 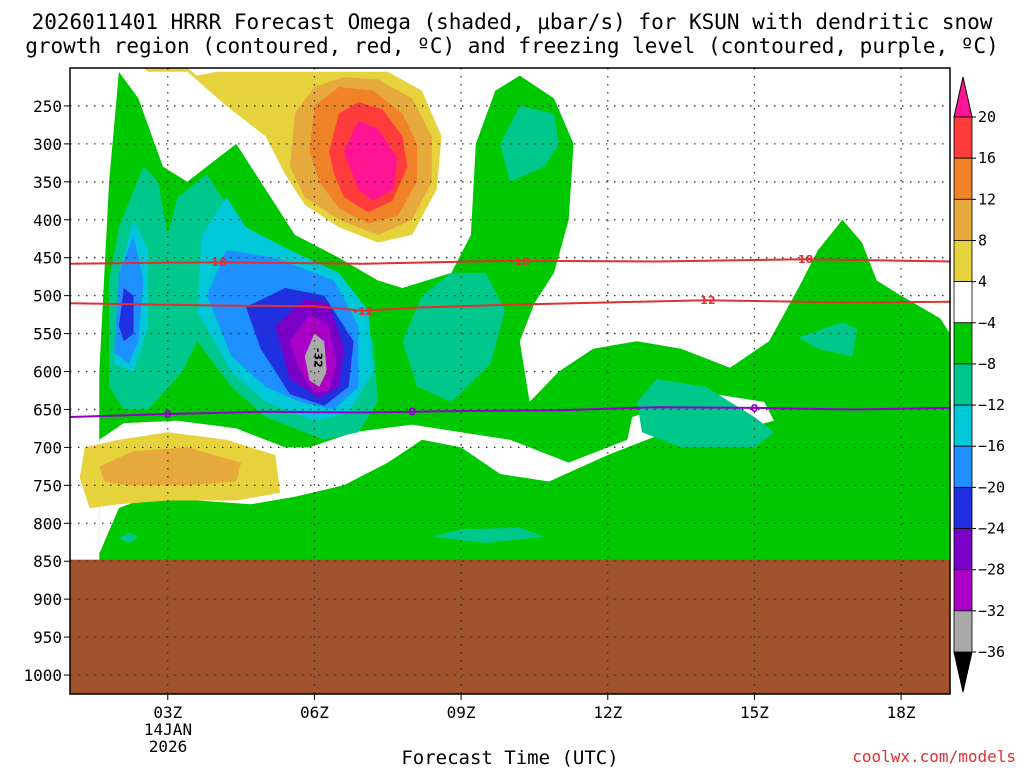 I want to click on colorbar-label-11: −28, so click(x=991, y=570).